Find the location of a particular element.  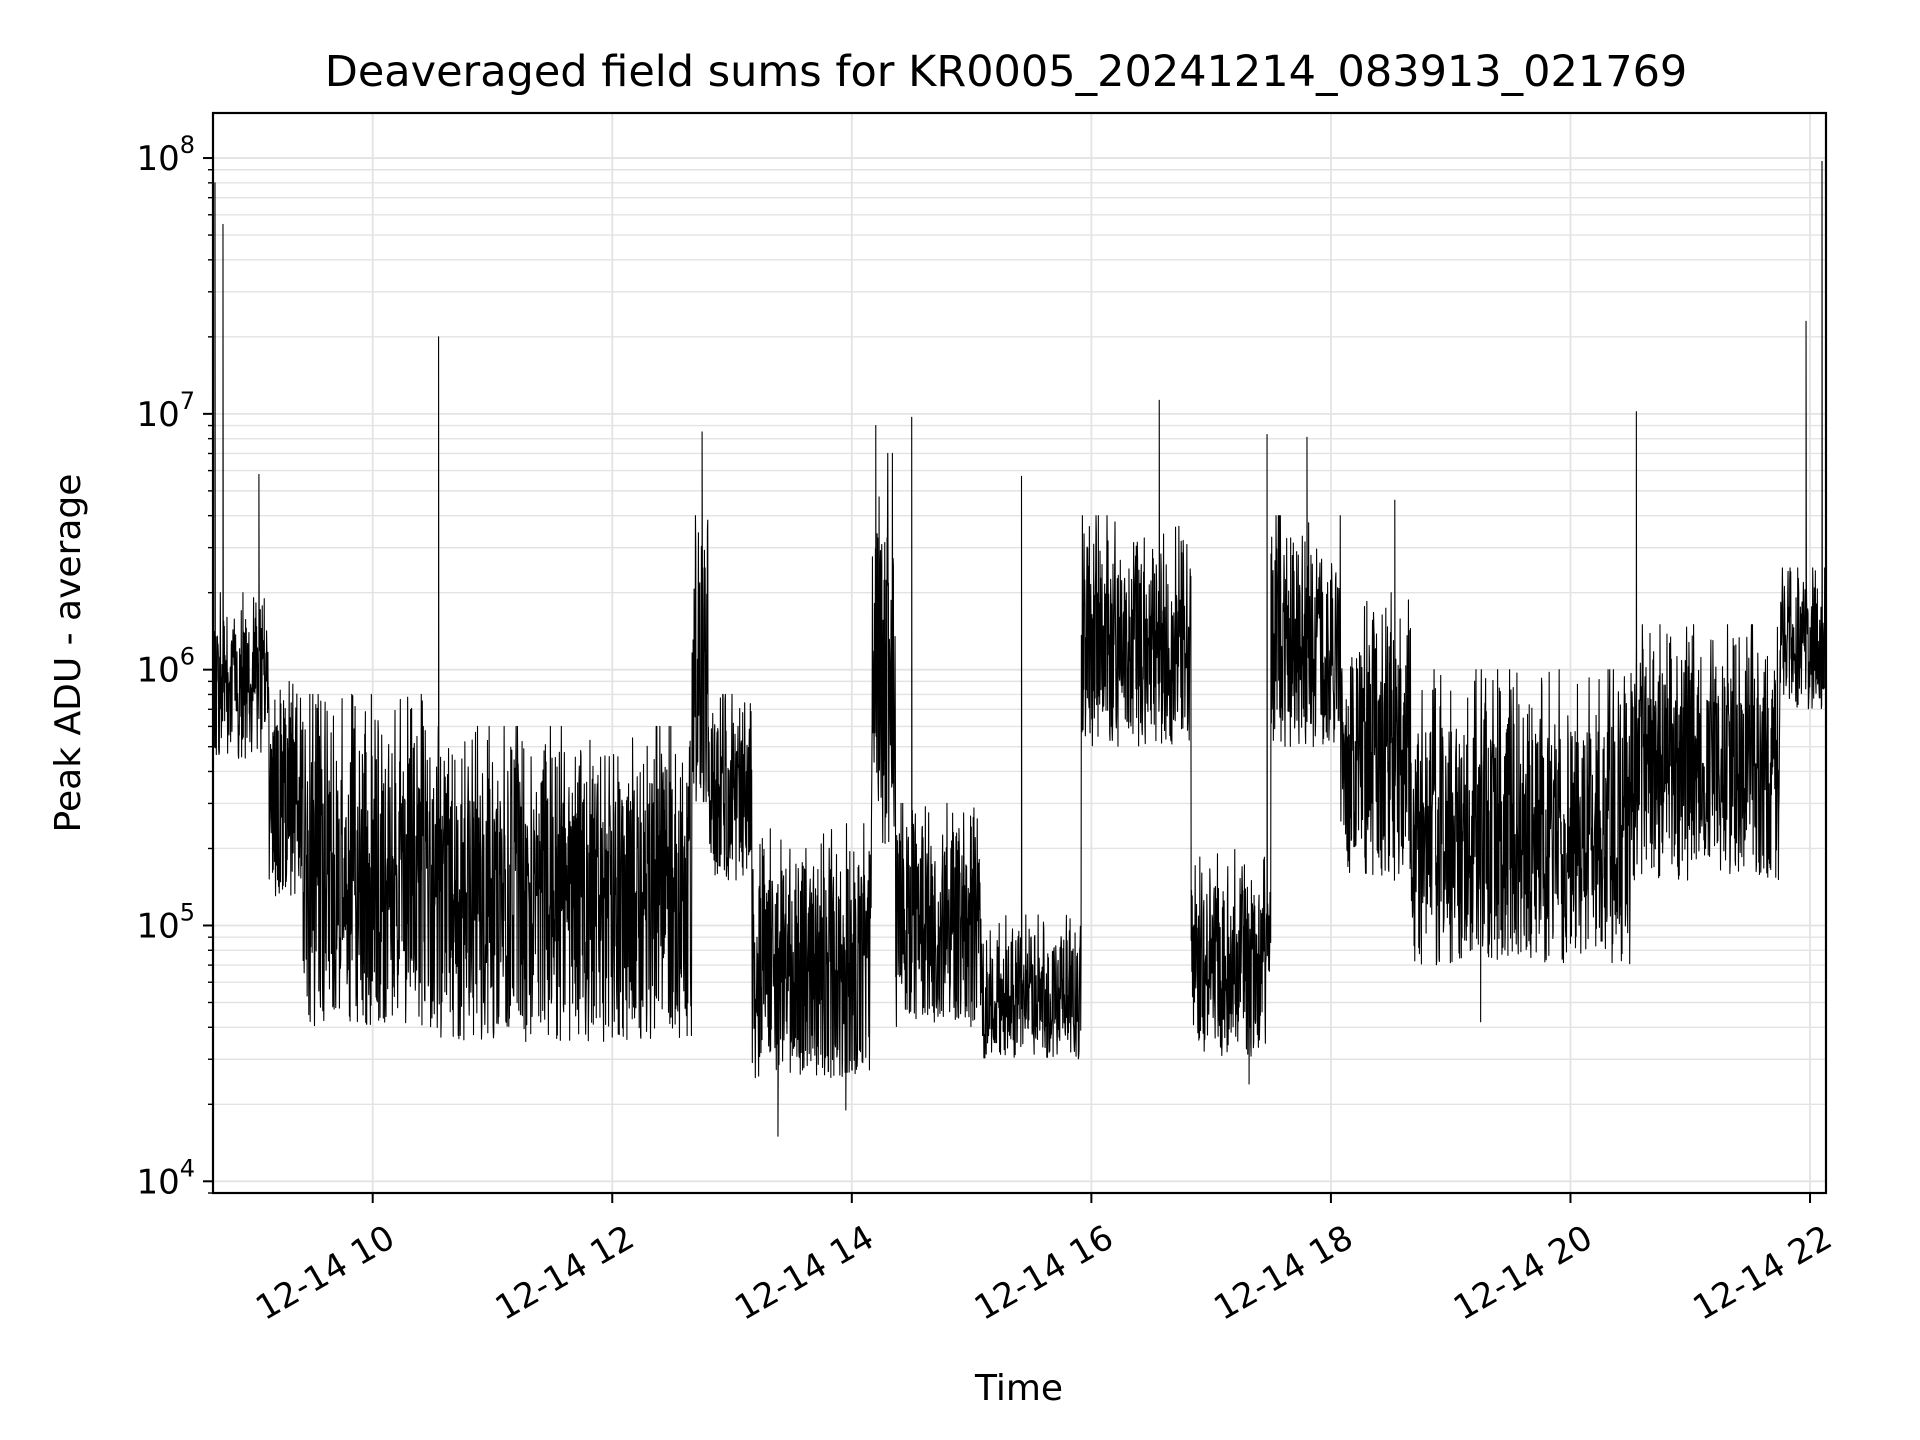

x-axis-label: Time is located at coordinates (1018, 1388).